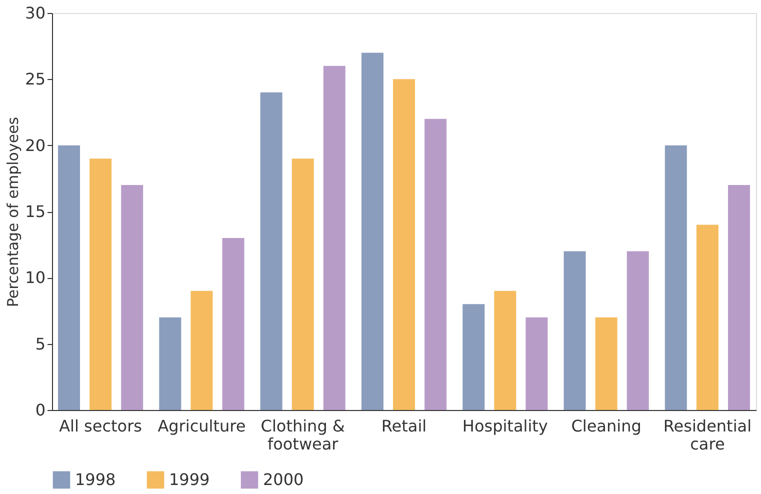 This screenshot has height=494, width=761. Describe the element at coordinates (13, 212) in the screenshot. I see `y-axis-title: Percentage of employees` at that location.